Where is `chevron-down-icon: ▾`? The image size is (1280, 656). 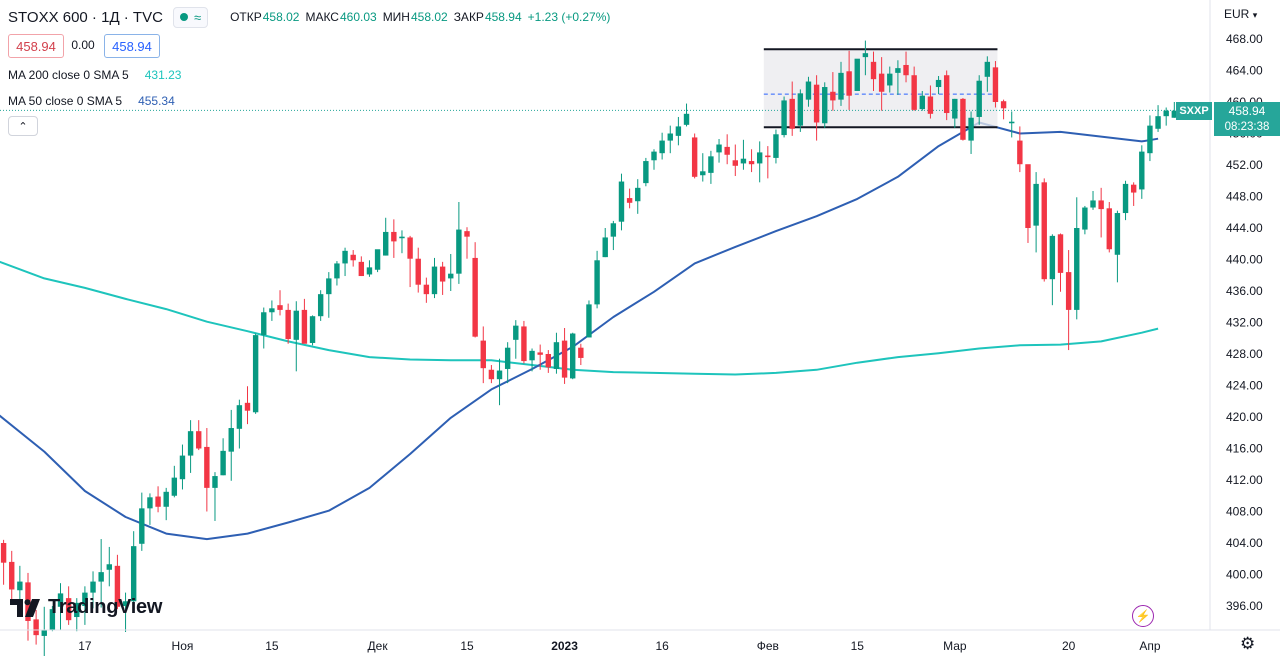 chevron-down-icon: ▾ is located at coordinates (1255, 15).